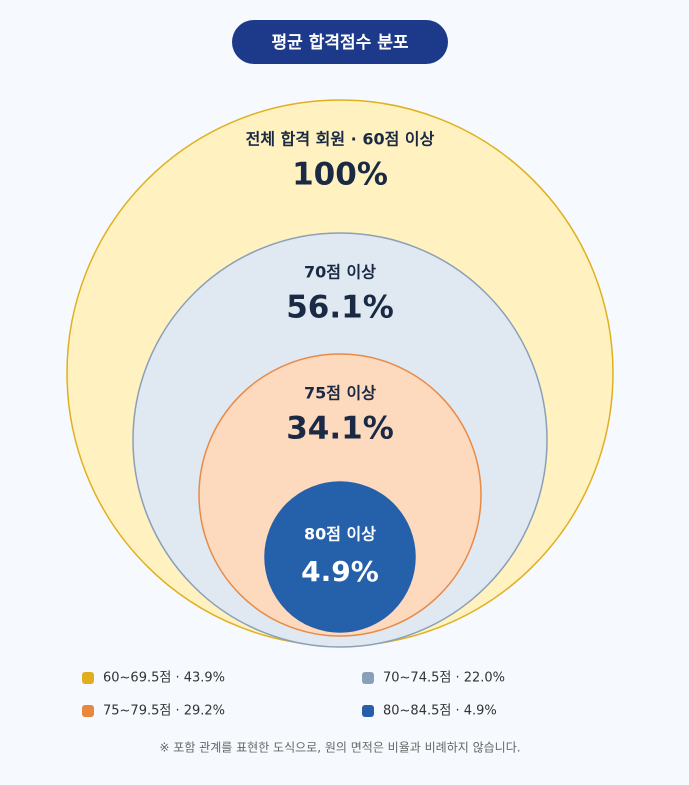  I want to click on circle-name: 70점 이상, so click(340, 272).